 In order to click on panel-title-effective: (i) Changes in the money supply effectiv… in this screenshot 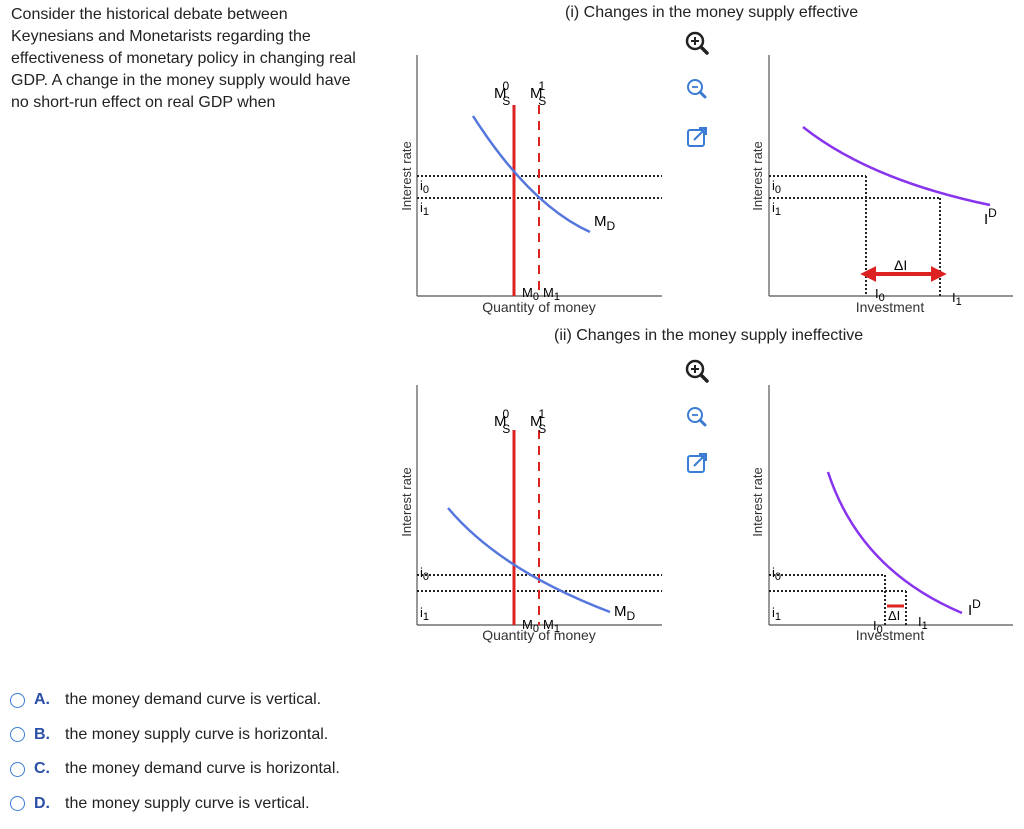, I will do `click(712, 12)`.